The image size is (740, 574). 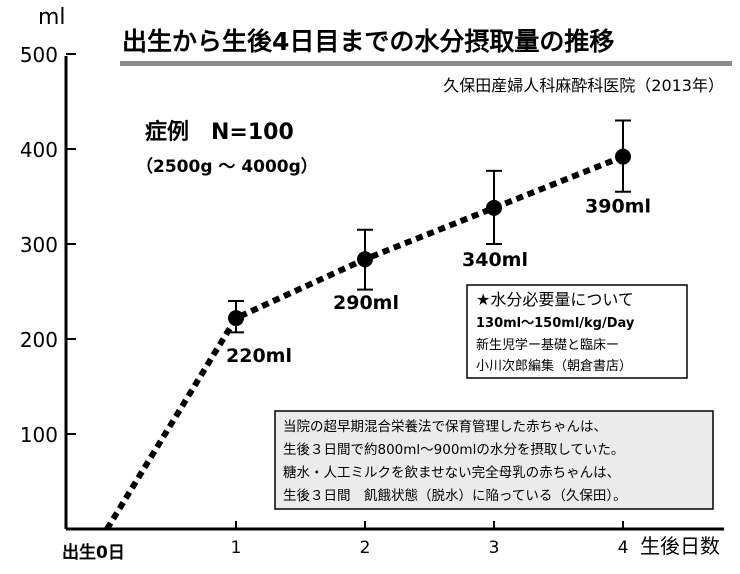 What do you see at coordinates (554, 366) in the screenshot?
I see `requirement-ref2: 小川次郎編集（朝倉書店）` at bounding box center [554, 366].